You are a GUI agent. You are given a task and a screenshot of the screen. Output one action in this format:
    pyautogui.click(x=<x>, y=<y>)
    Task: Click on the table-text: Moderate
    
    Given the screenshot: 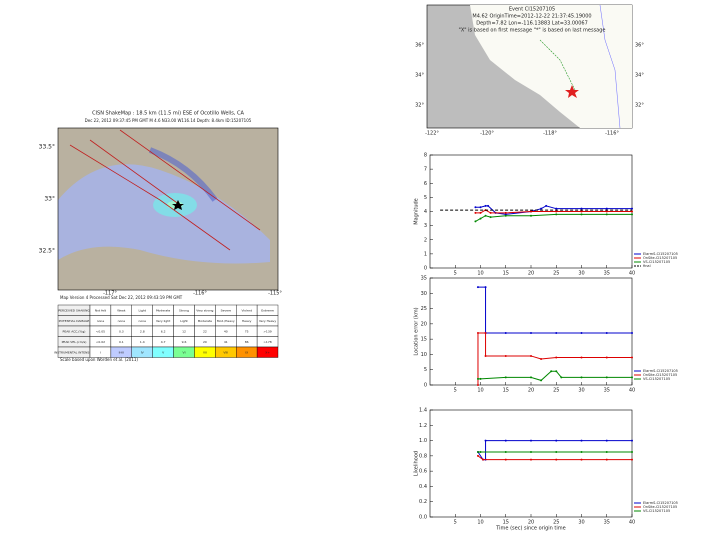 What is the action you would take?
    pyautogui.click(x=205, y=321)
    